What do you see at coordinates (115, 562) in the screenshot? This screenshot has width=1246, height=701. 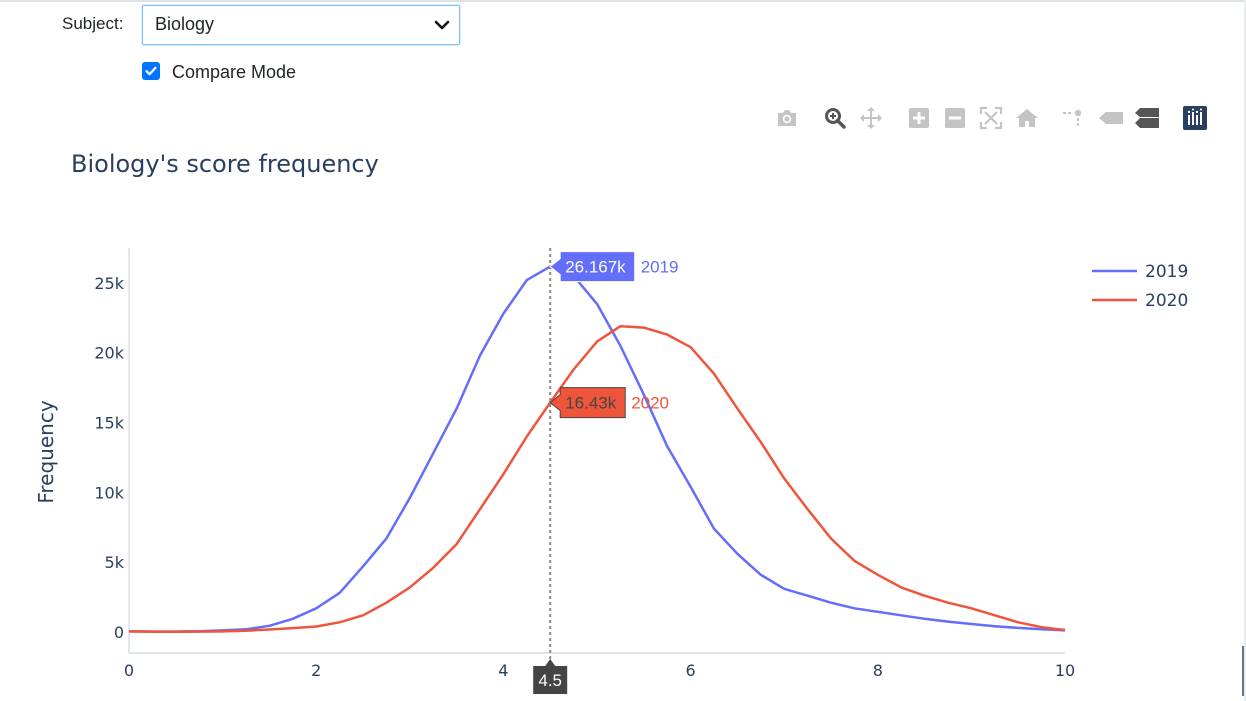 I see `y-tick-label: 5k` at bounding box center [115, 562].